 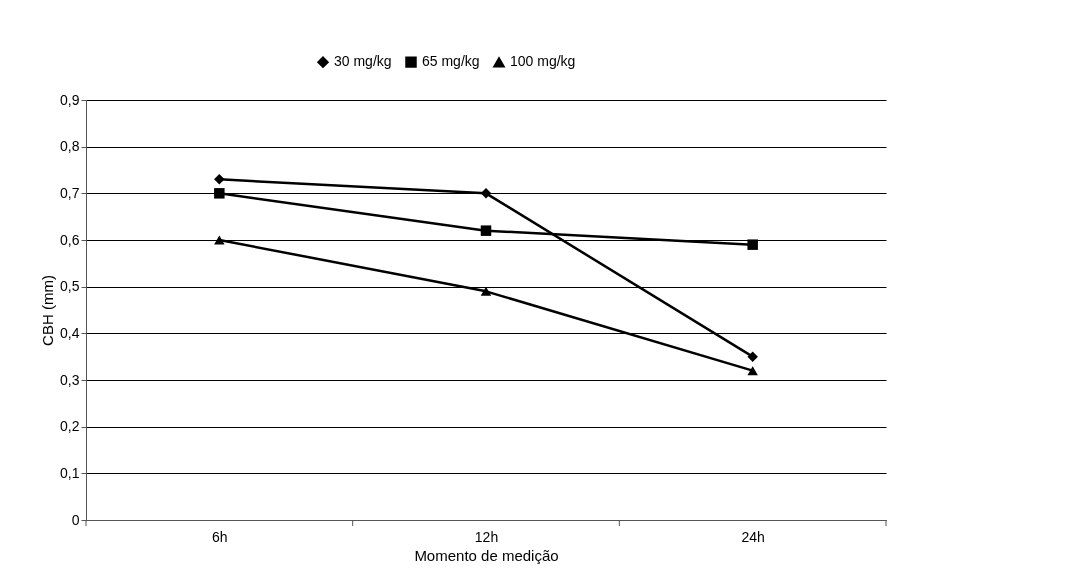 I want to click on x-tick-label: 24h, so click(x=753, y=536).